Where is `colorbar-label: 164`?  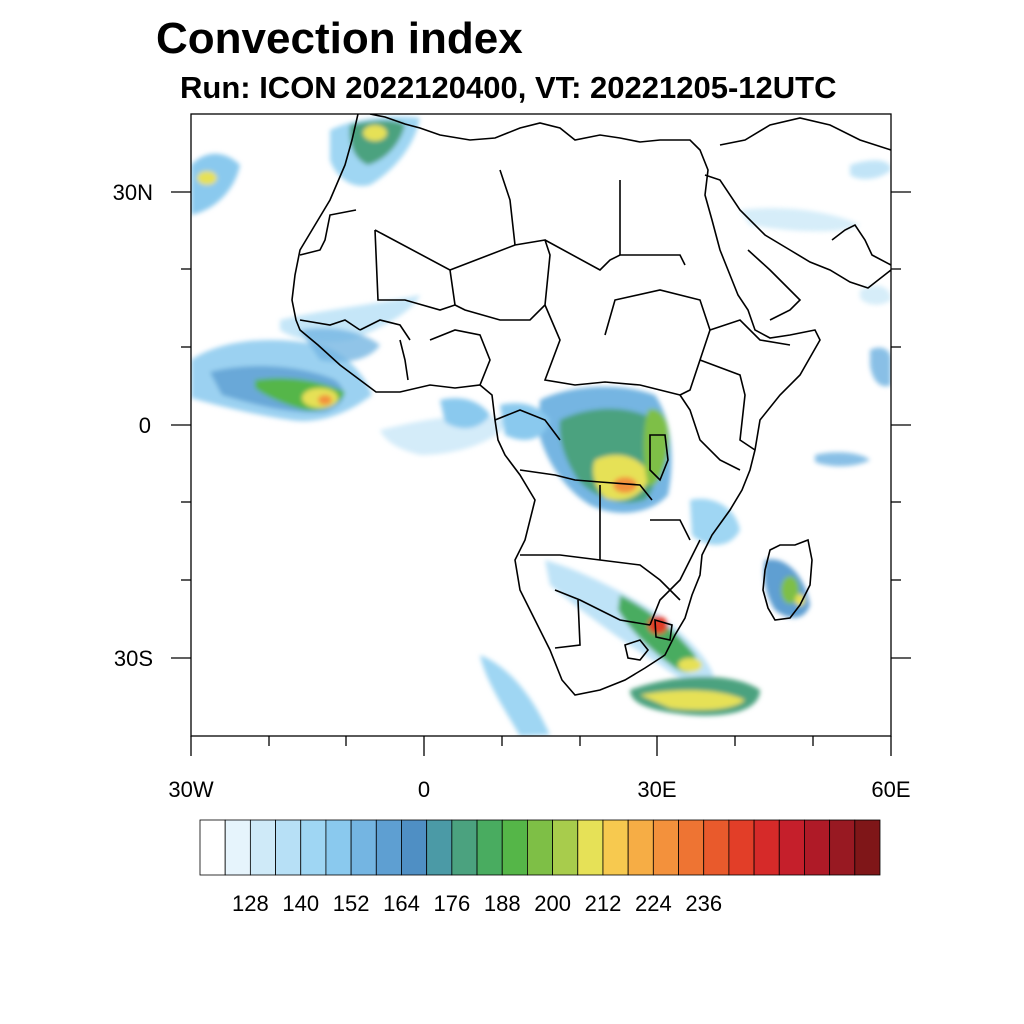
colorbar-label: 164 is located at coordinates (401, 903).